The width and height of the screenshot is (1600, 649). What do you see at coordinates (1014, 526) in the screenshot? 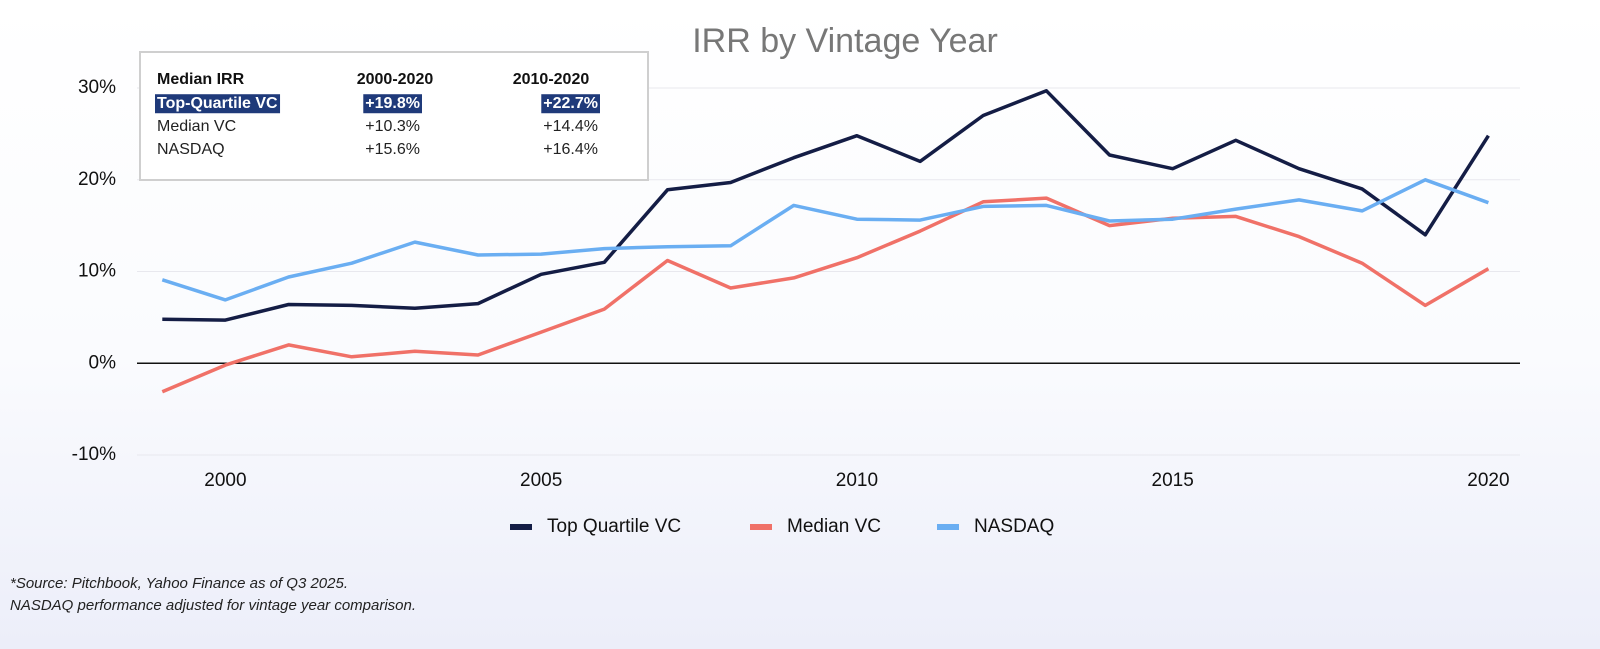
I see `legend-label: NASDAQ` at bounding box center [1014, 526].